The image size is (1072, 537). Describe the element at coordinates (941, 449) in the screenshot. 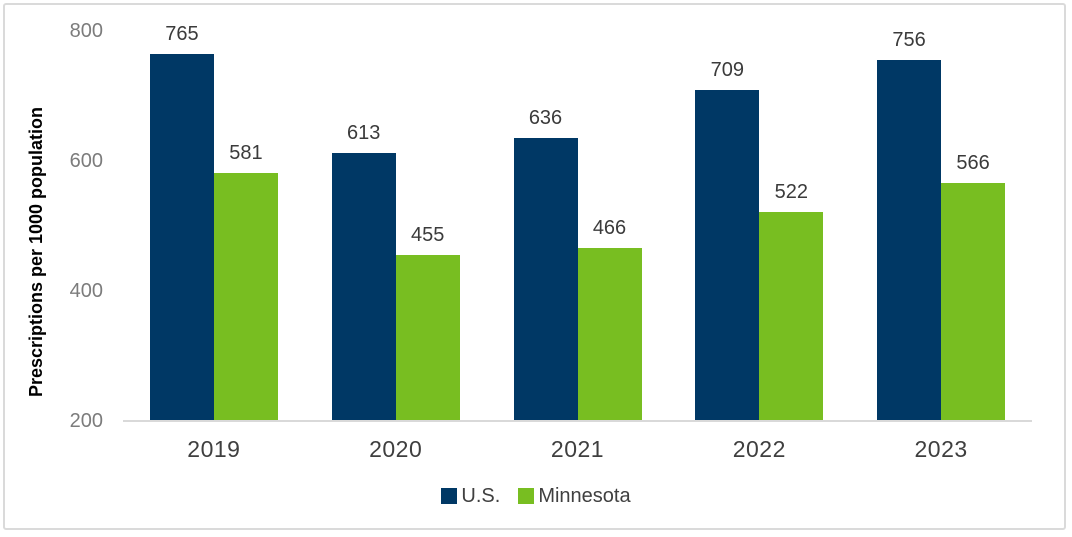

I see `x-axis-label-2023: 2023` at that location.